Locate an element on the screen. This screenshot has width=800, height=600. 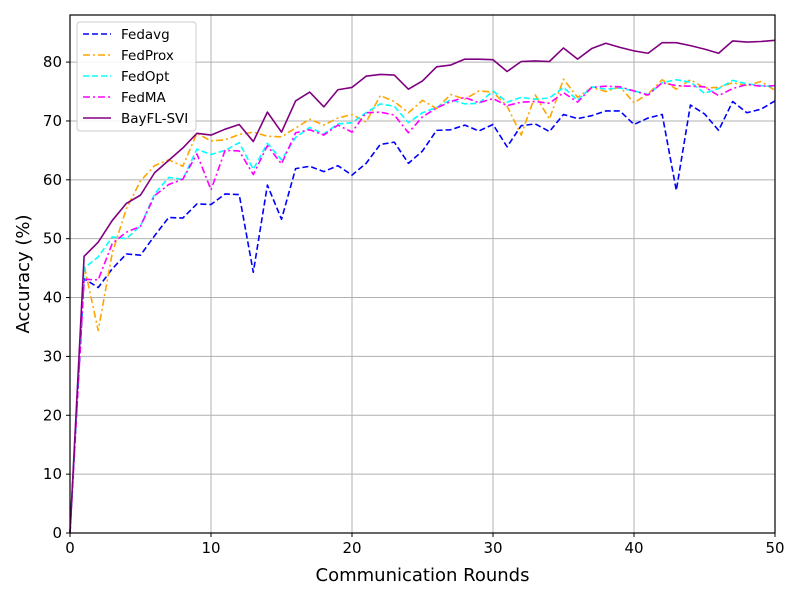
legend: Fedavg FedProx FedOpt FedMA BayFL-SVI is located at coordinates (136, 76).